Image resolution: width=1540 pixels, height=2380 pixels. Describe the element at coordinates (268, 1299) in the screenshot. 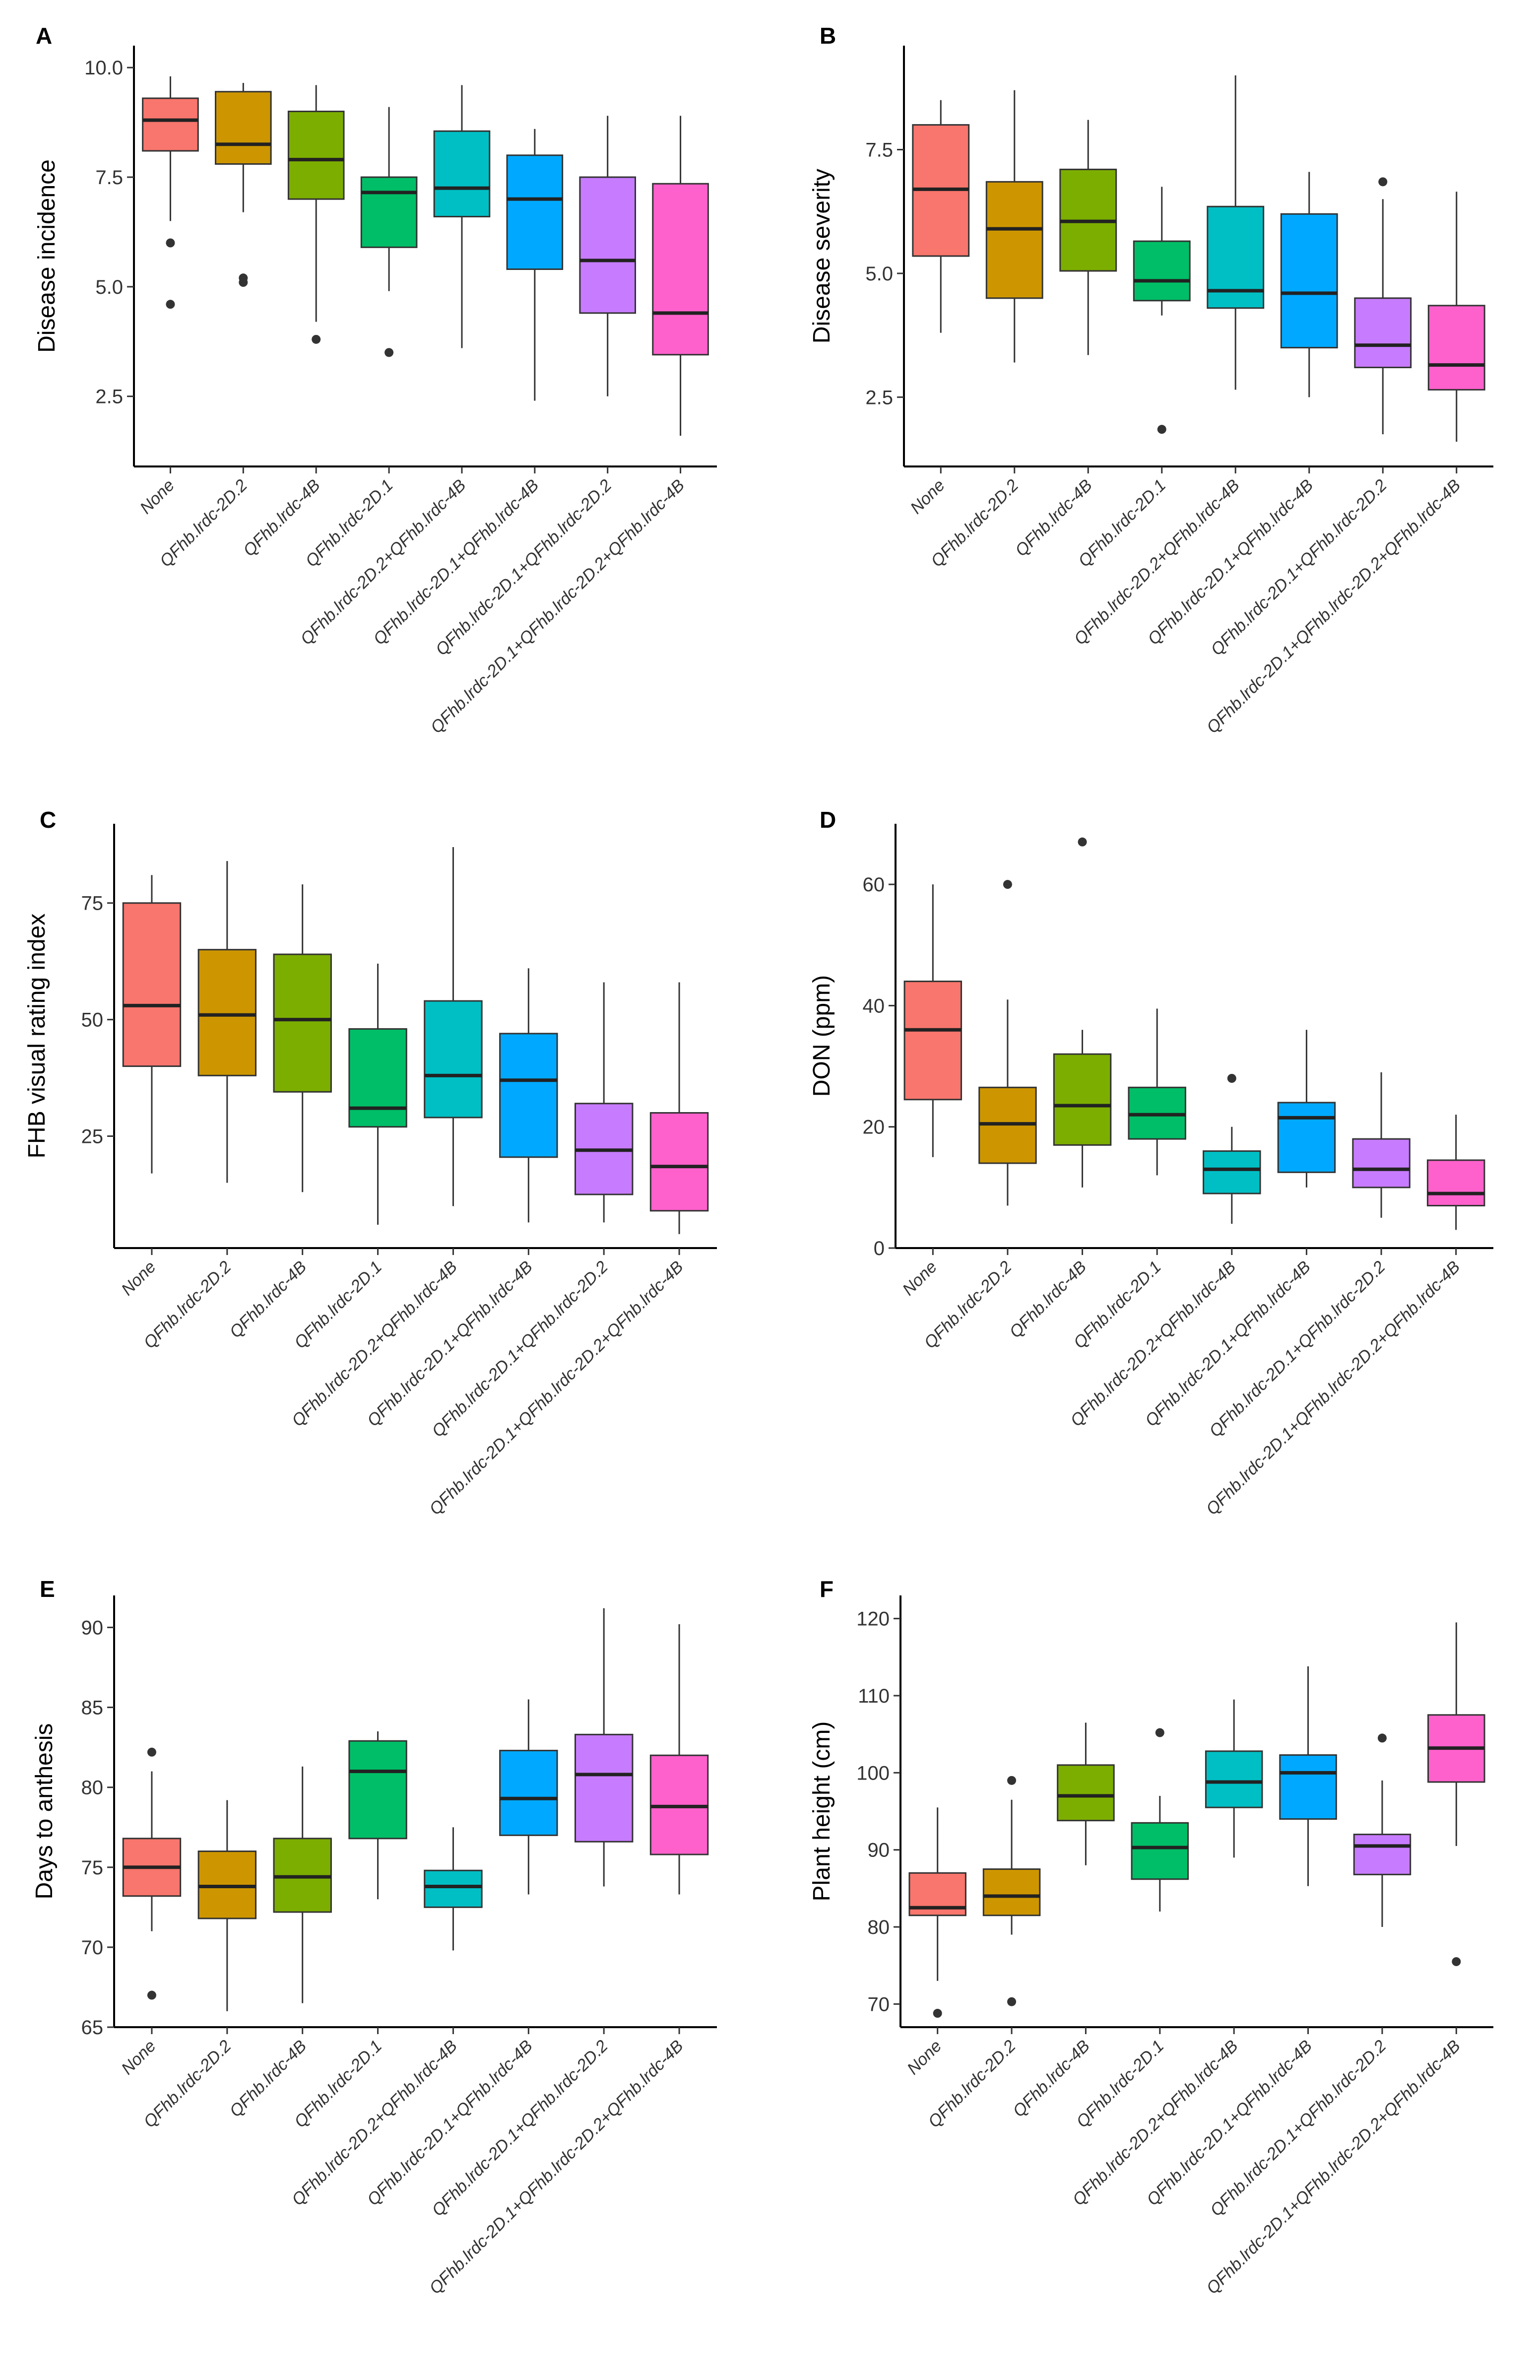

I see `x-tick-label: QFhb.lrdc-4B` at that location.